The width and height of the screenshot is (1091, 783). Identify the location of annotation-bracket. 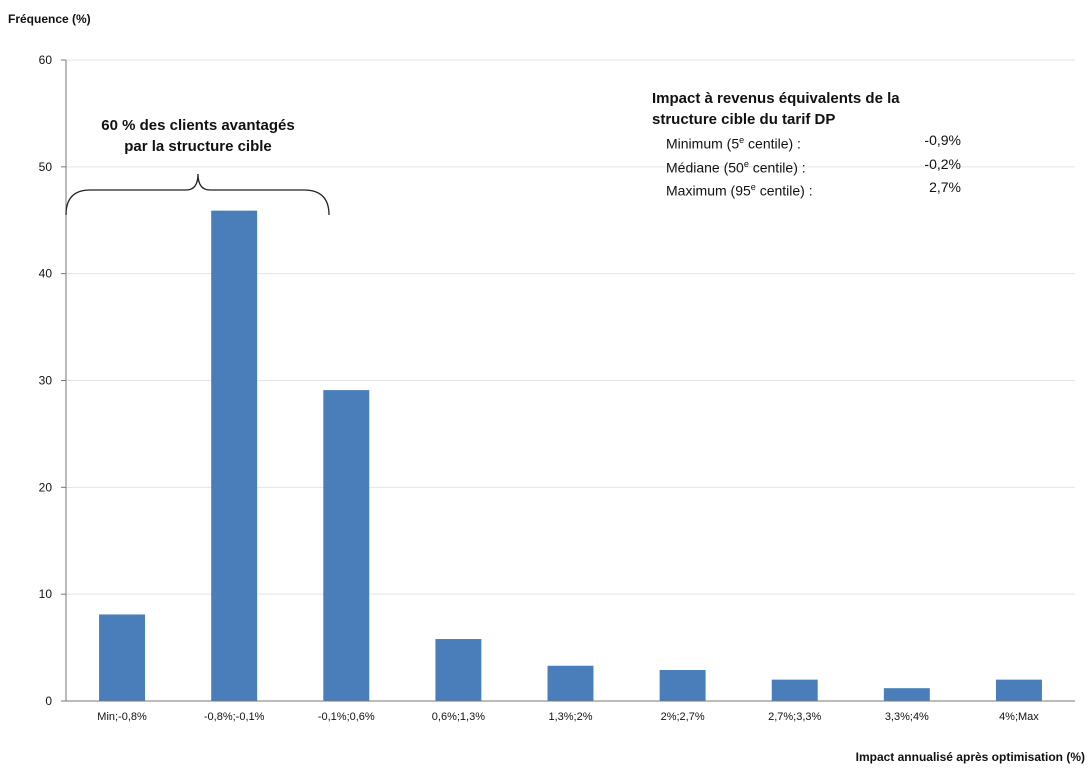
(197, 194).